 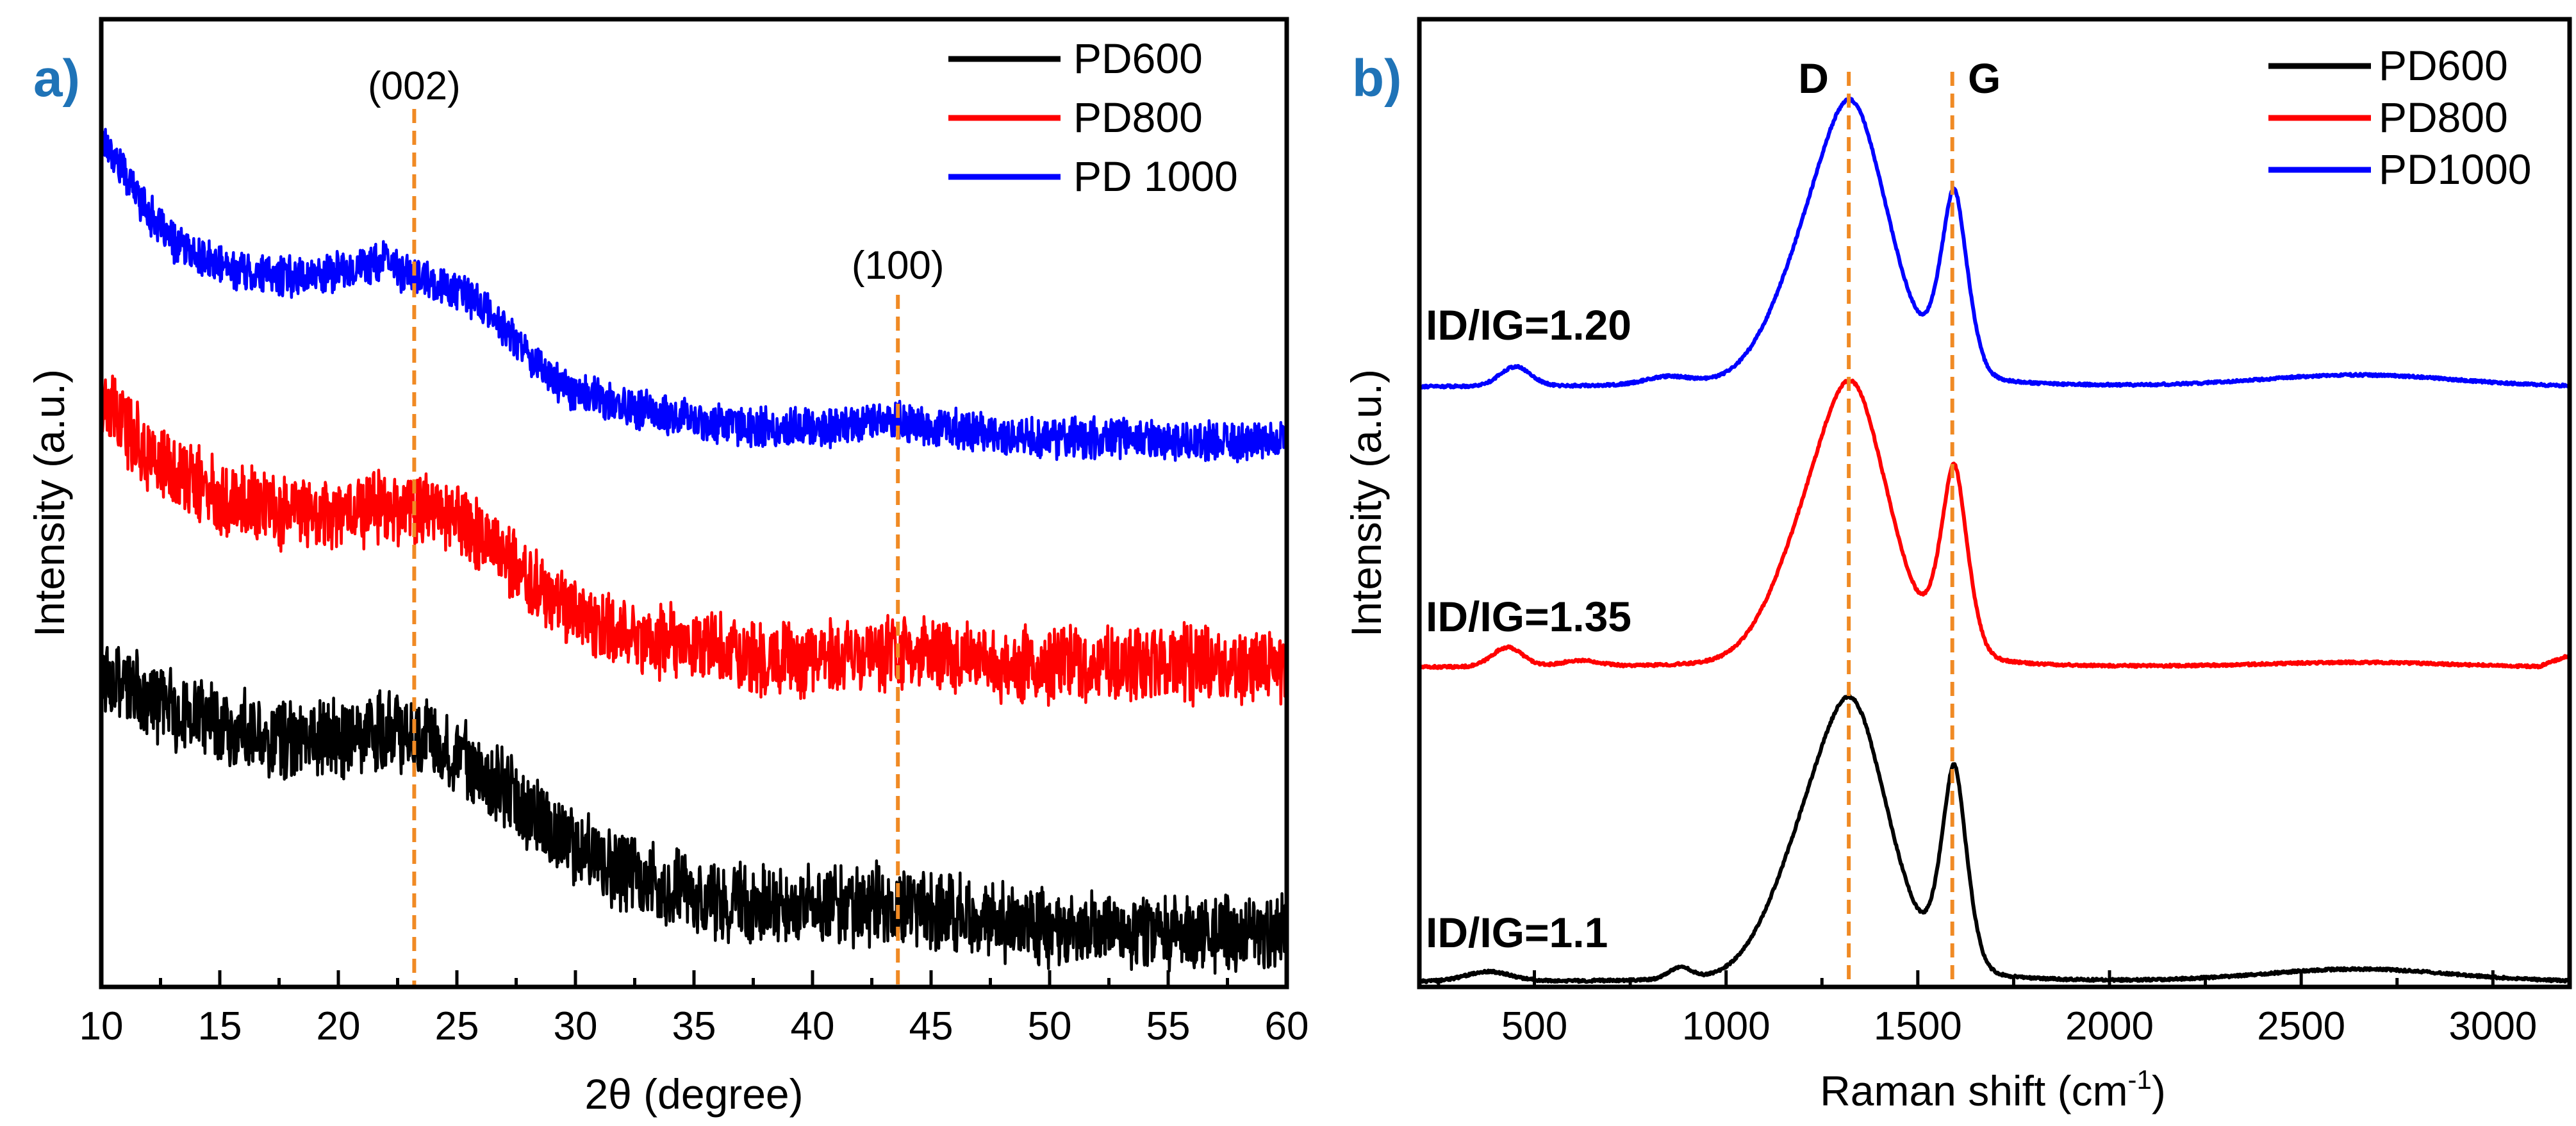 What do you see at coordinates (220, 1026) in the screenshot?
I see `xrd-x-tick-label: 15` at bounding box center [220, 1026].